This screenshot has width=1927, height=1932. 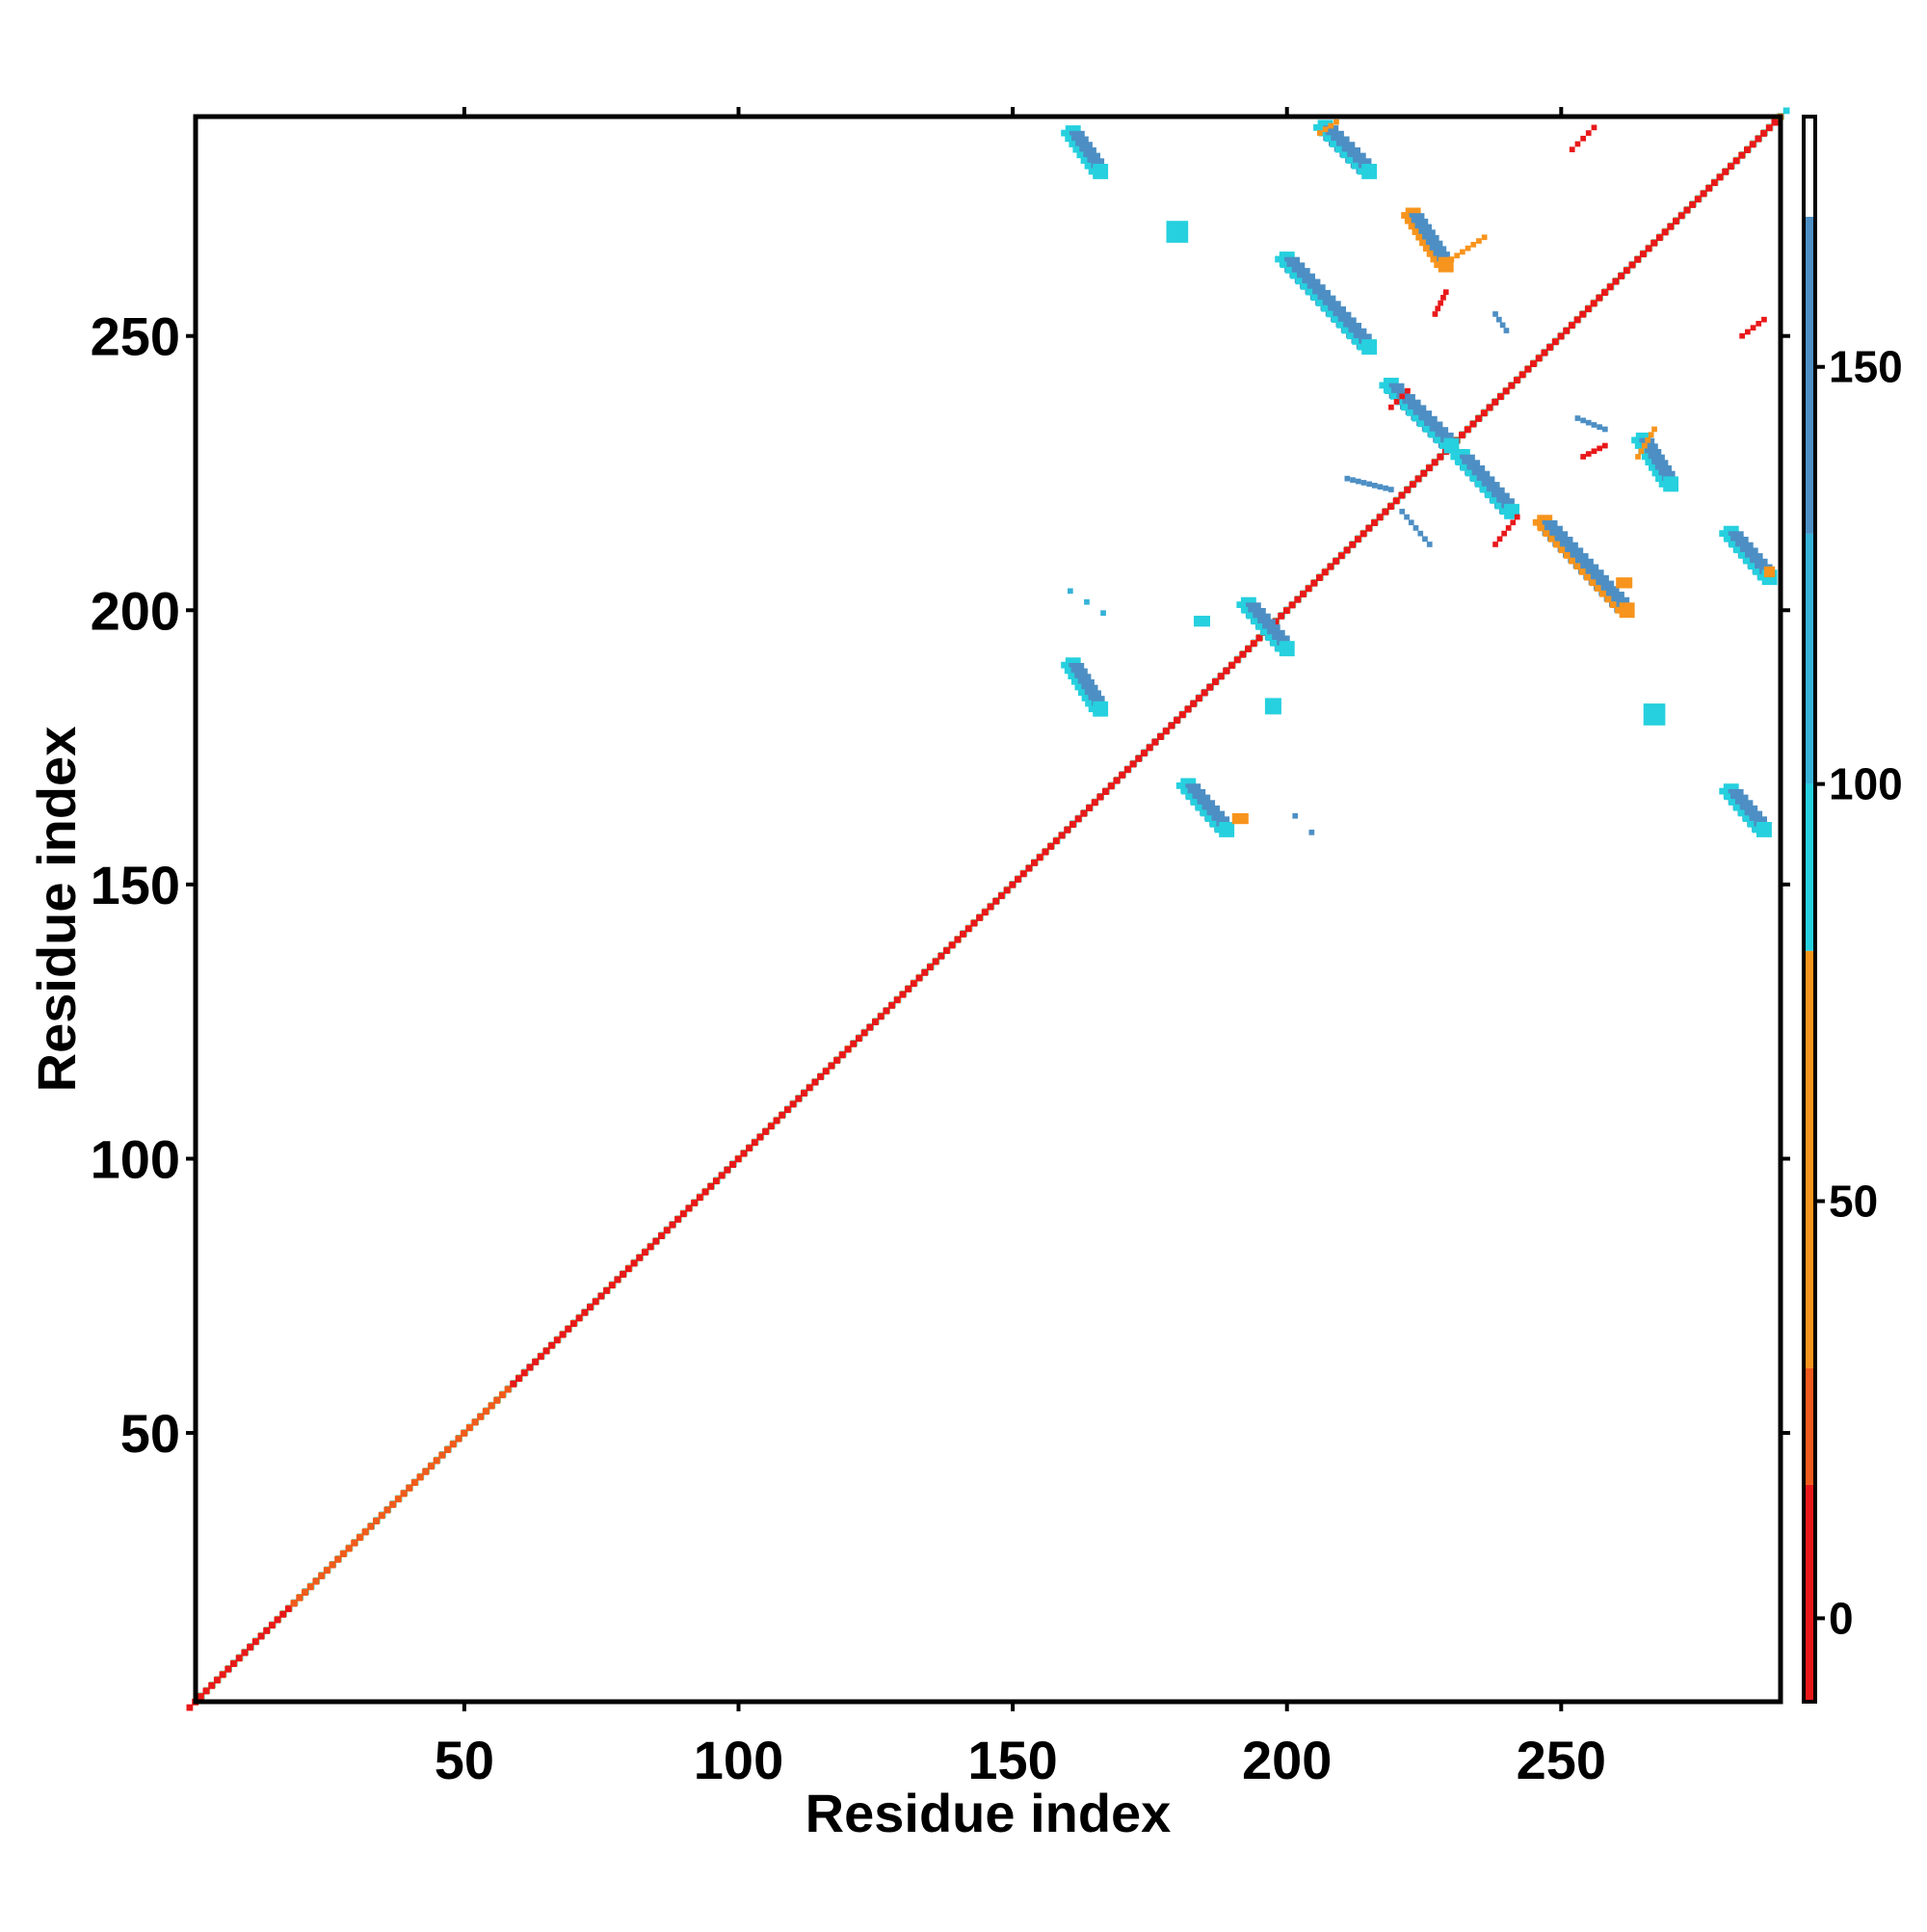 I want to click on colorbar-frame, so click(x=1809, y=909).